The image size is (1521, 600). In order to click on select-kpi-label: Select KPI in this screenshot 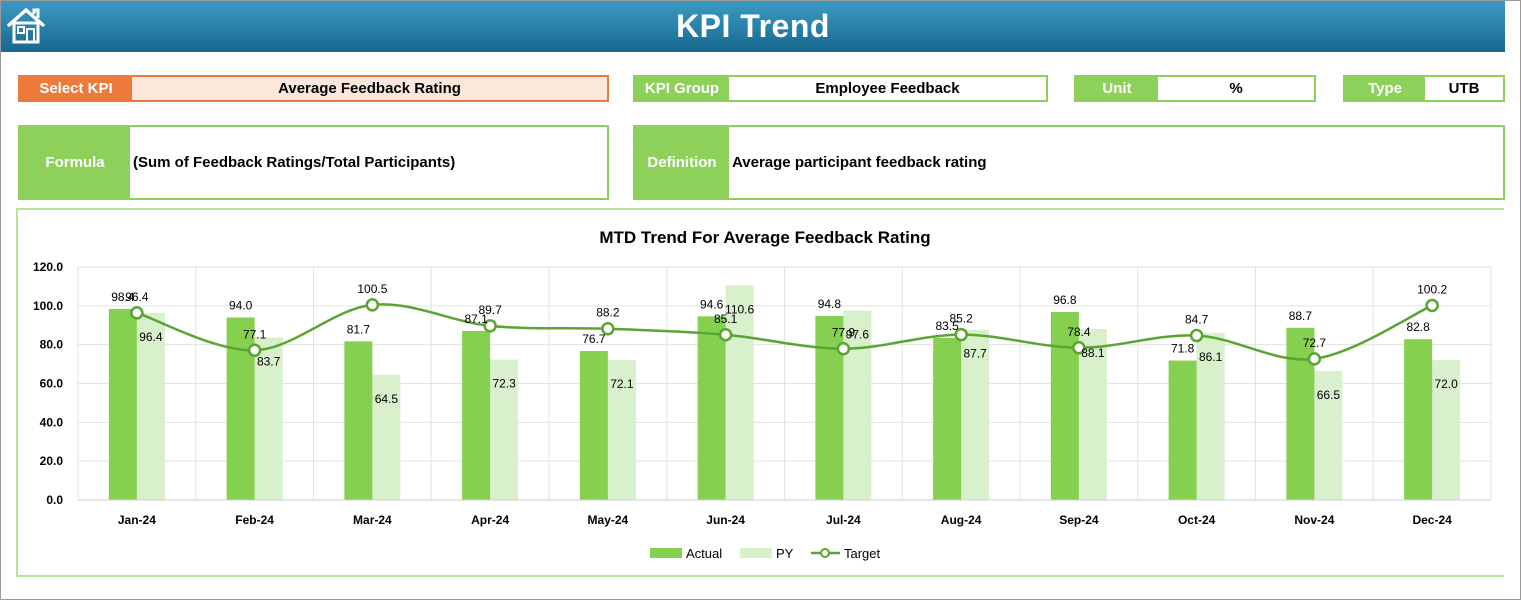, I will do `click(76, 88)`.